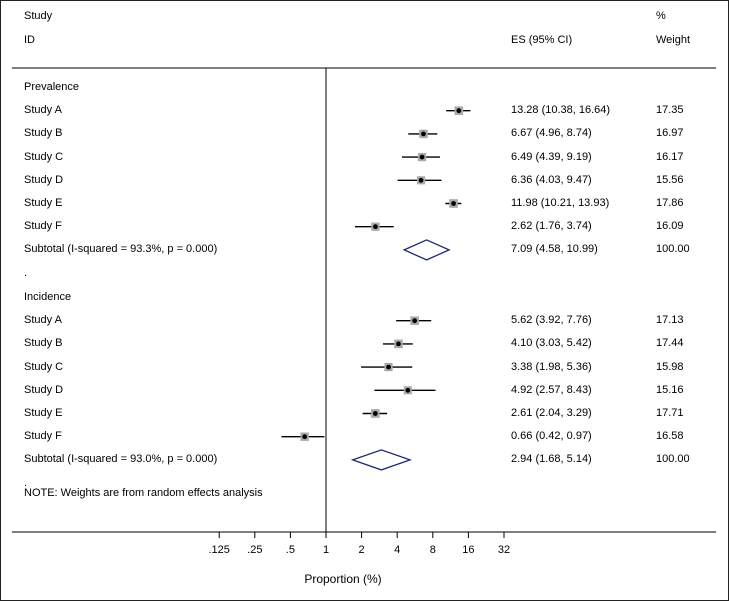 The image size is (729, 601). Describe the element at coordinates (218, 550) in the screenshot. I see `x-tick-label: .125` at that location.